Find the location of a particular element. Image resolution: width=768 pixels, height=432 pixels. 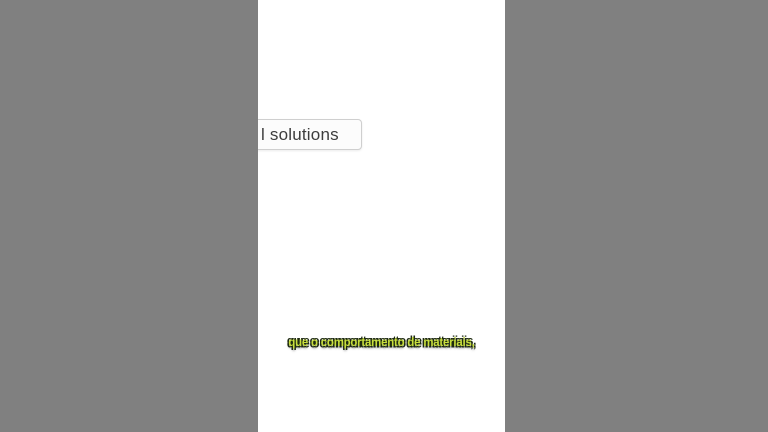

subtitle-caption: que o comportamento de materiais, is located at coordinates (381, 342).